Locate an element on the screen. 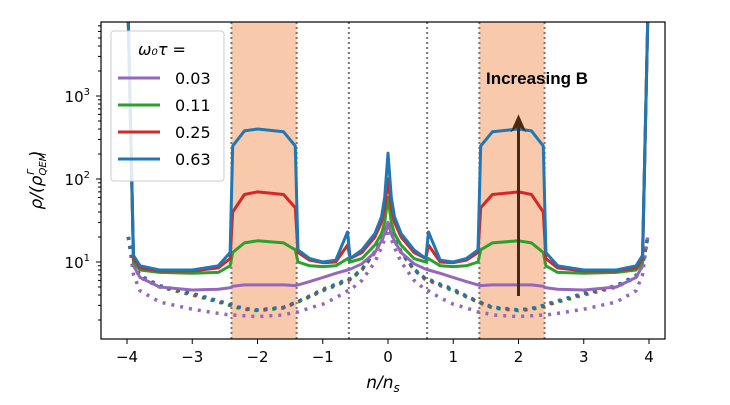 The width and height of the screenshot is (730, 405). x-tick-label: −1 is located at coordinates (323, 357).